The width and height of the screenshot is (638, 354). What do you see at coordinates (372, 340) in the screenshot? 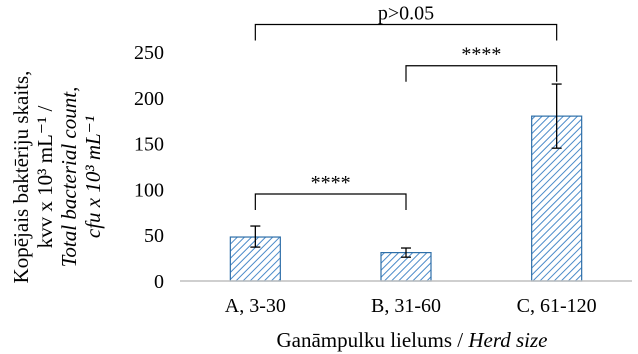
I see `x-axis-title-plain: Ganāmpulku lielums /` at bounding box center [372, 340].